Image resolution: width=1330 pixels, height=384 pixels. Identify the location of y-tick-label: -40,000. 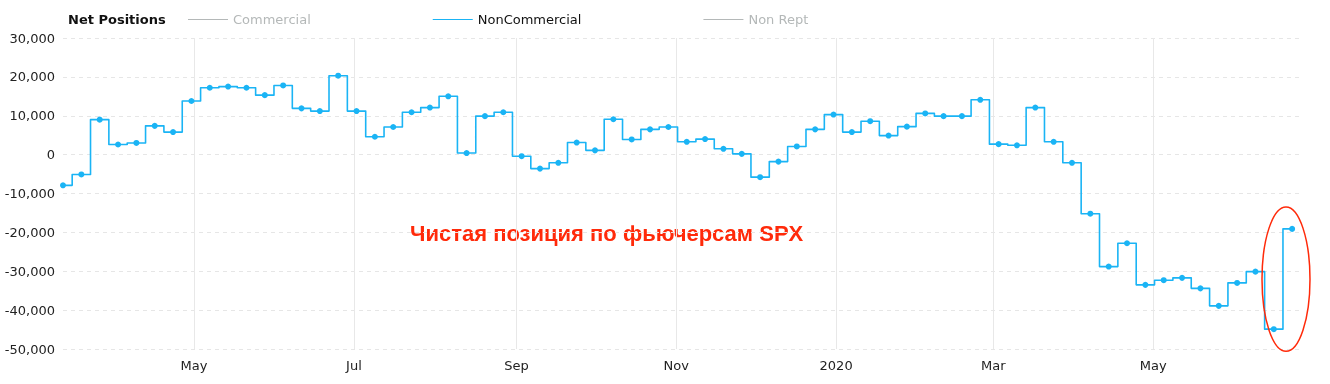
(29, 310).